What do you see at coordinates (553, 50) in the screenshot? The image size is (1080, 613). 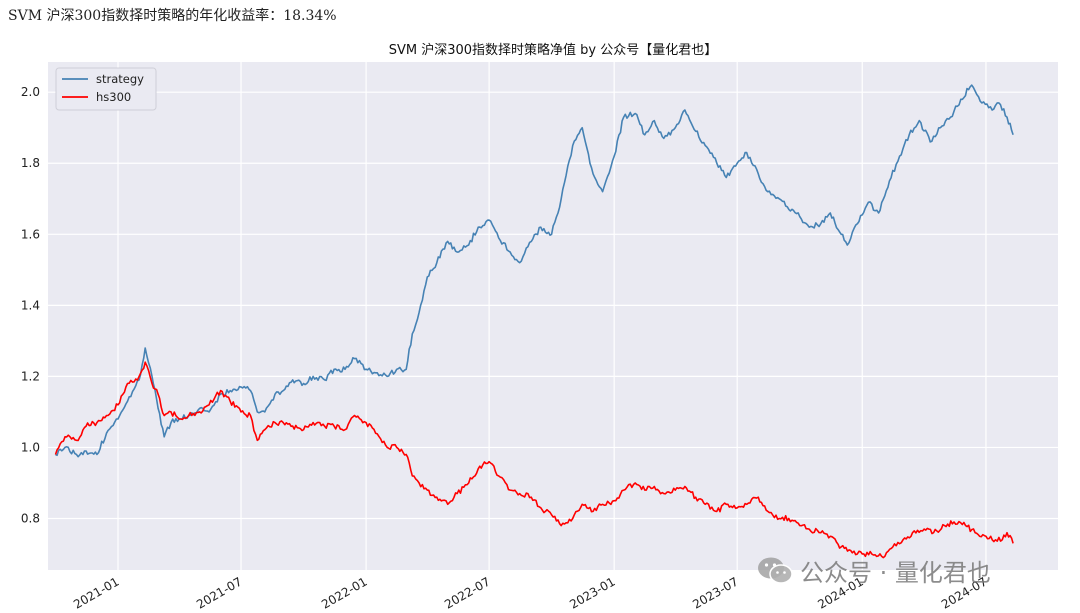 I see `chart-title: SVM 沪深300指数择时策略净值 by 公众号【量化君也】` at bounding box center [553, 50].